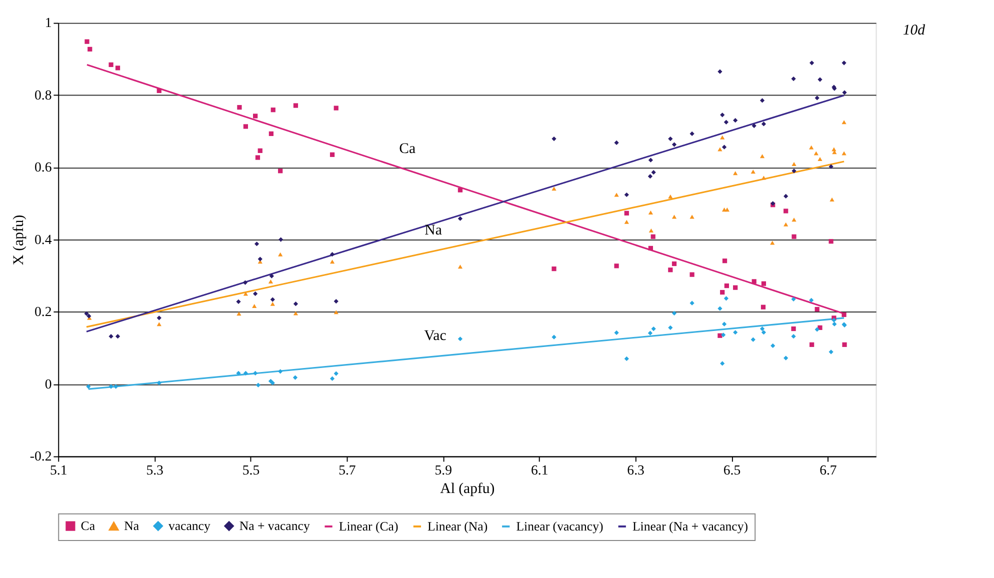 The width and height of the screenshot is (994, 578). I want to click on legend-label: Na + vacancy, so click(274, 525).